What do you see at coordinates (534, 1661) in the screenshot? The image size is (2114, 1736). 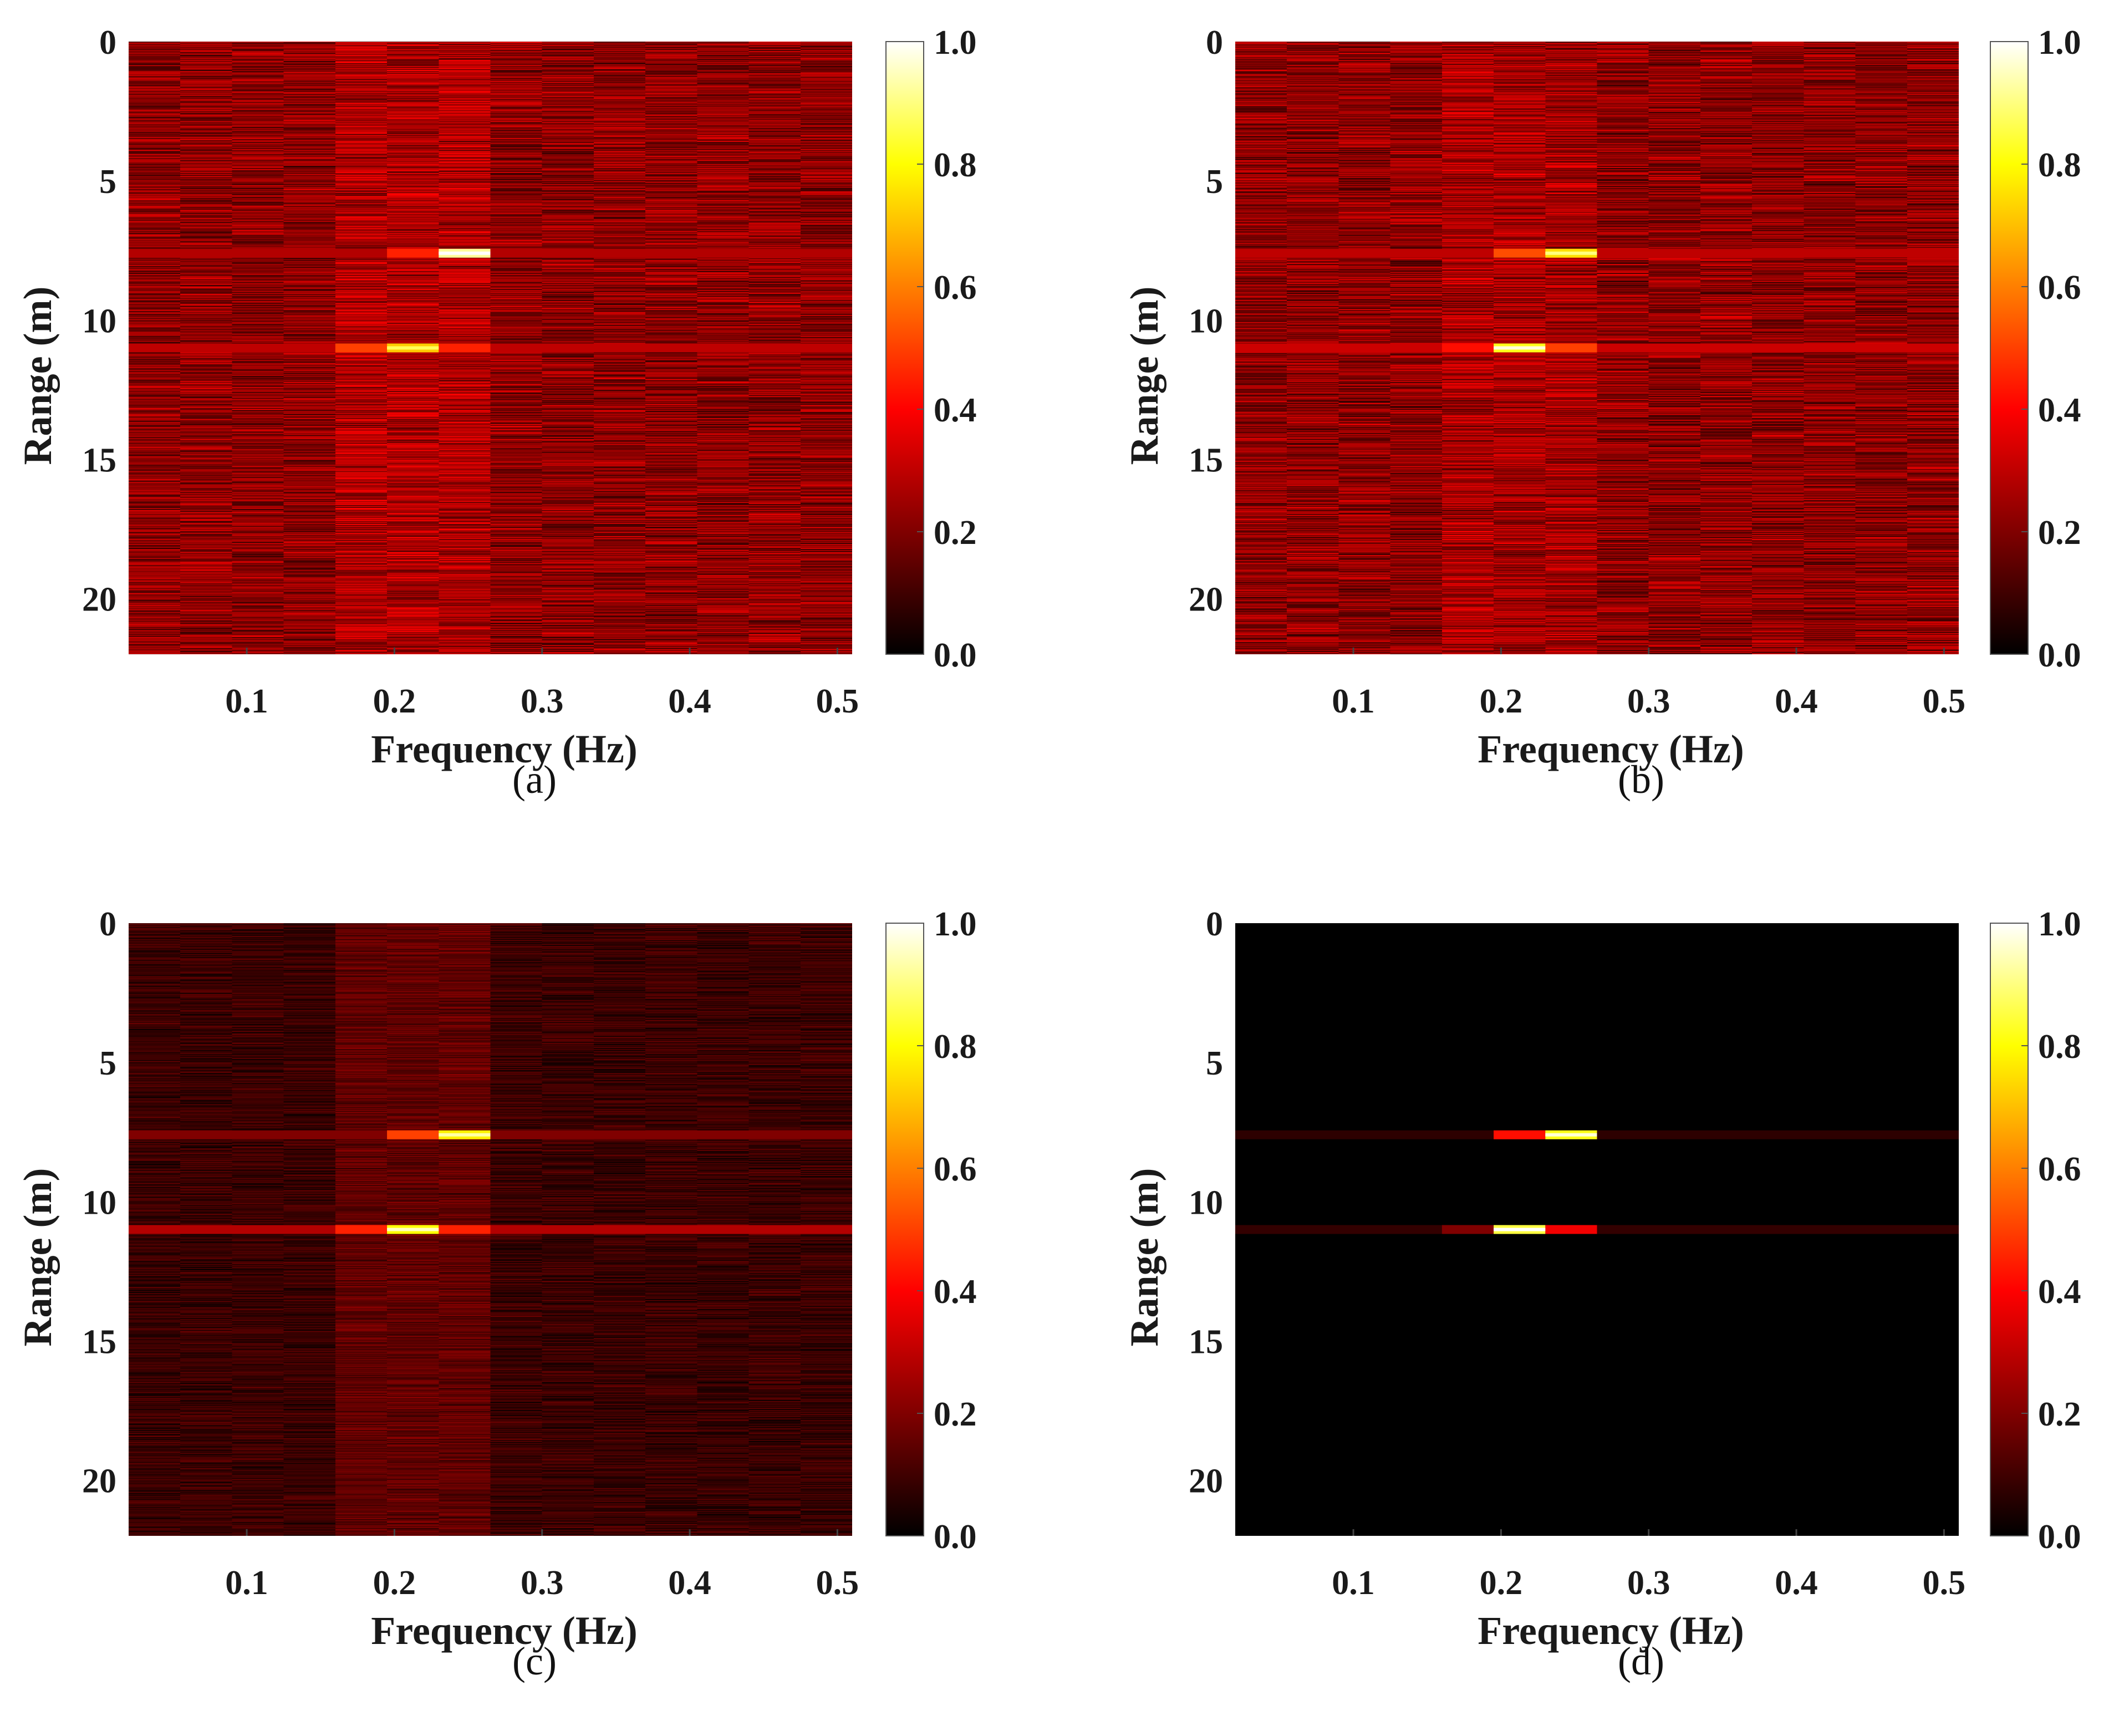 I see `panel-caption: (c)` at bounding box center [534, 1661].